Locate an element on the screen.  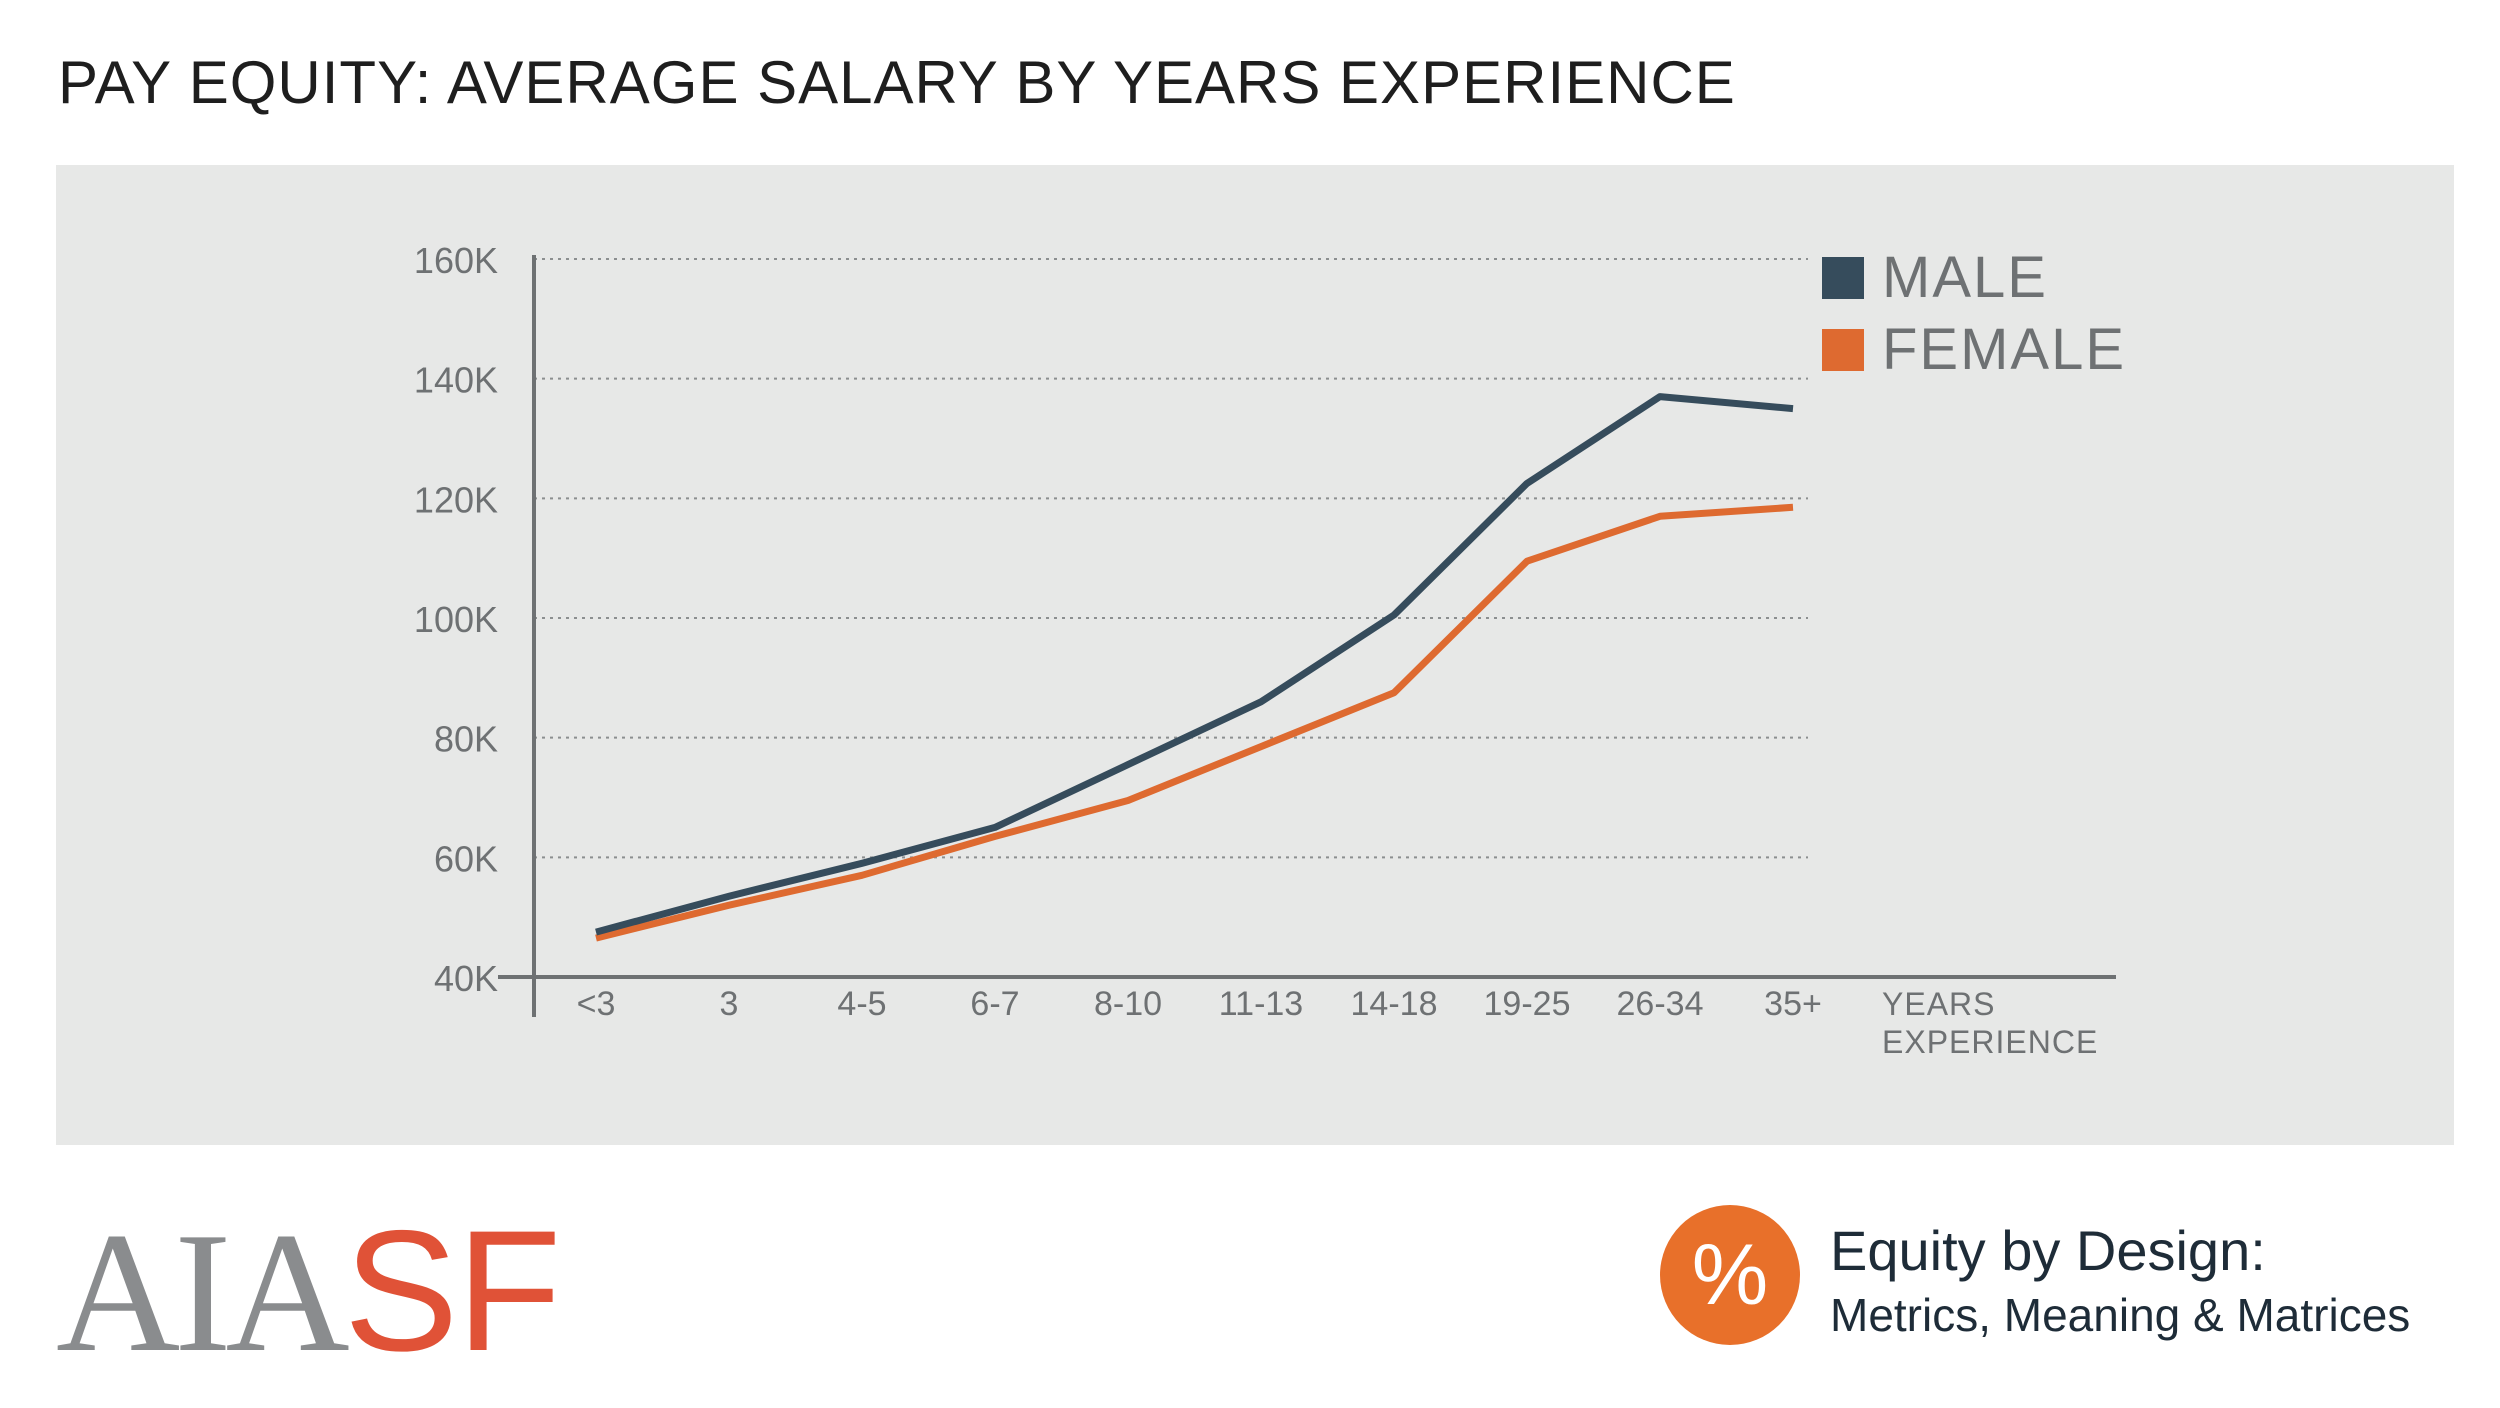
y-tick-label: 140K is located at coordinates (456, 380).